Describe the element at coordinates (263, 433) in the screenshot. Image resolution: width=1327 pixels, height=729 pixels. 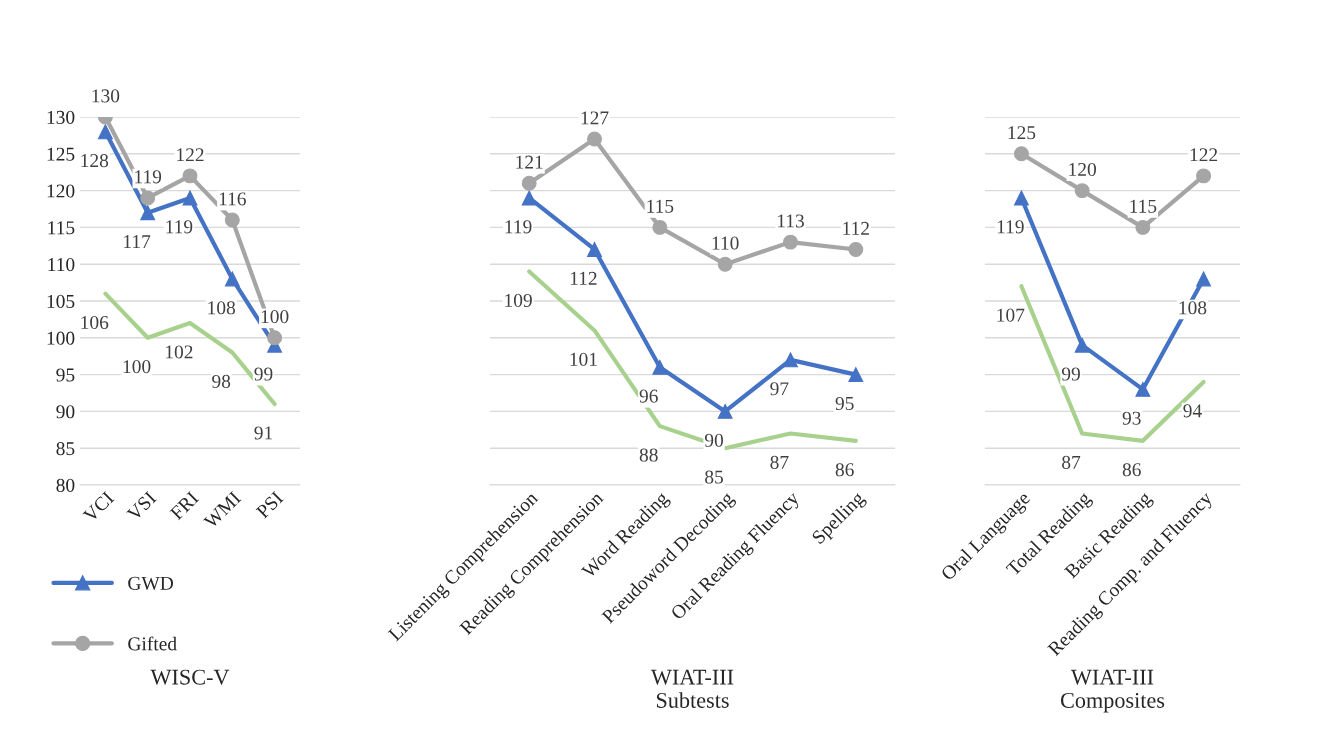
I see `data-label: 91` at that location.